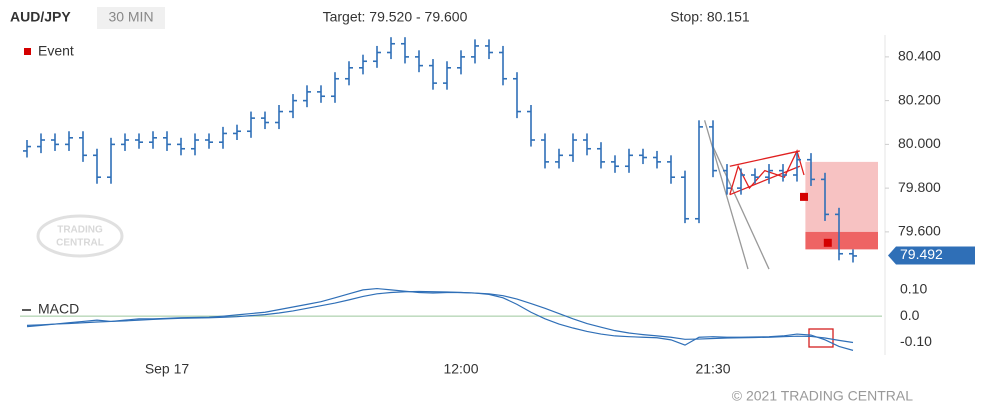 The width and height of the screenshot is (988, 412). I want to click on y-tick-label: 0.10, so click(913, 289).